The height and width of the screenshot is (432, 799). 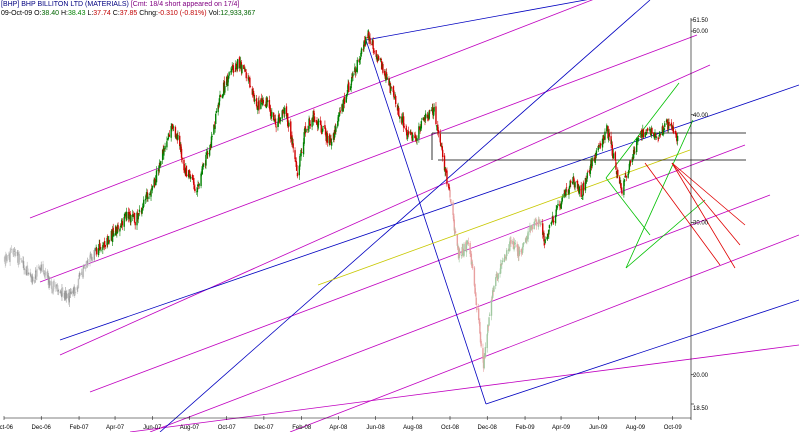 I want to click on pitchfork-upper-line, so click(x=476, y=20).